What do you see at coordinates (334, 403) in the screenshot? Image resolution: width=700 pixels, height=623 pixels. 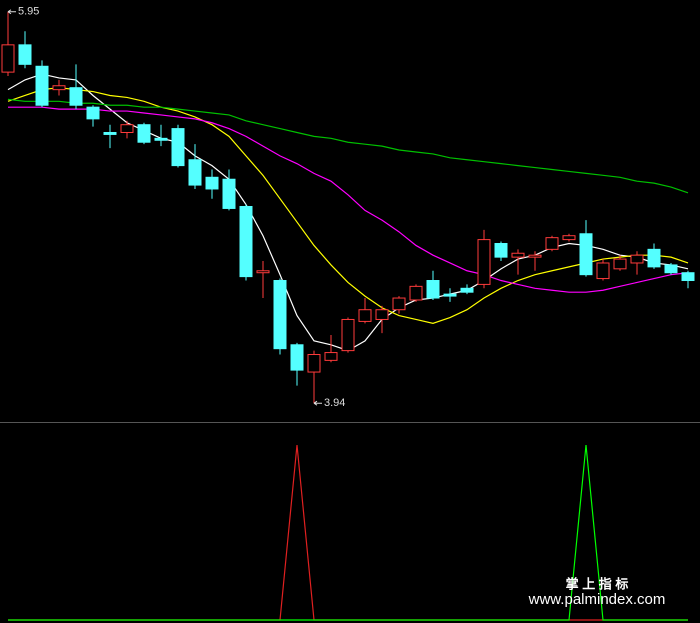 I see `annotation-label: 3.94` at bounding box center [334, 403].